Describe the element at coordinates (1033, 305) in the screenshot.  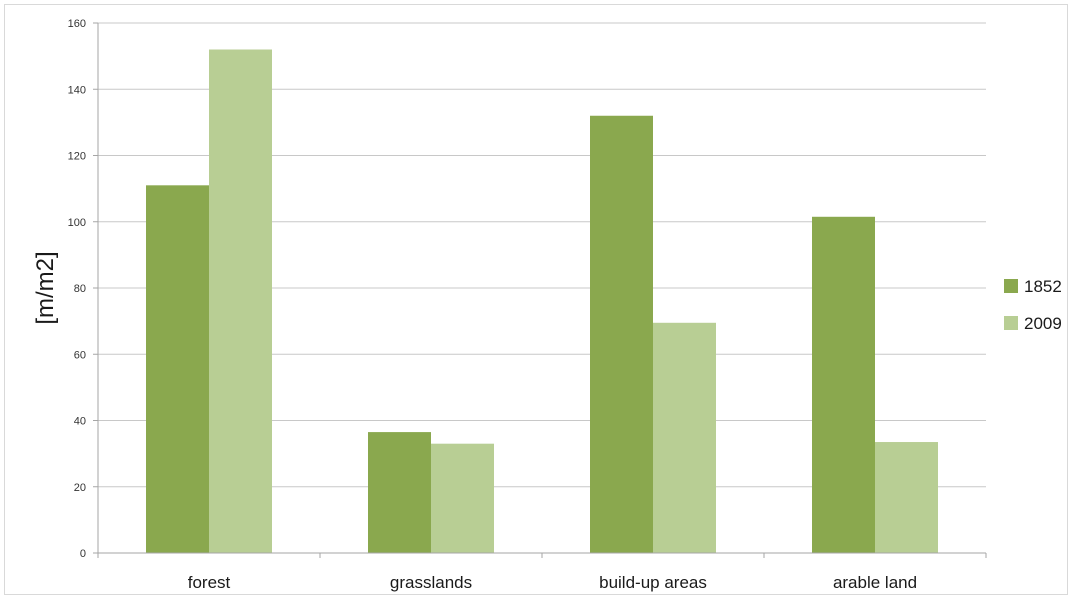
I see `legend: 1852 2009` at that location.